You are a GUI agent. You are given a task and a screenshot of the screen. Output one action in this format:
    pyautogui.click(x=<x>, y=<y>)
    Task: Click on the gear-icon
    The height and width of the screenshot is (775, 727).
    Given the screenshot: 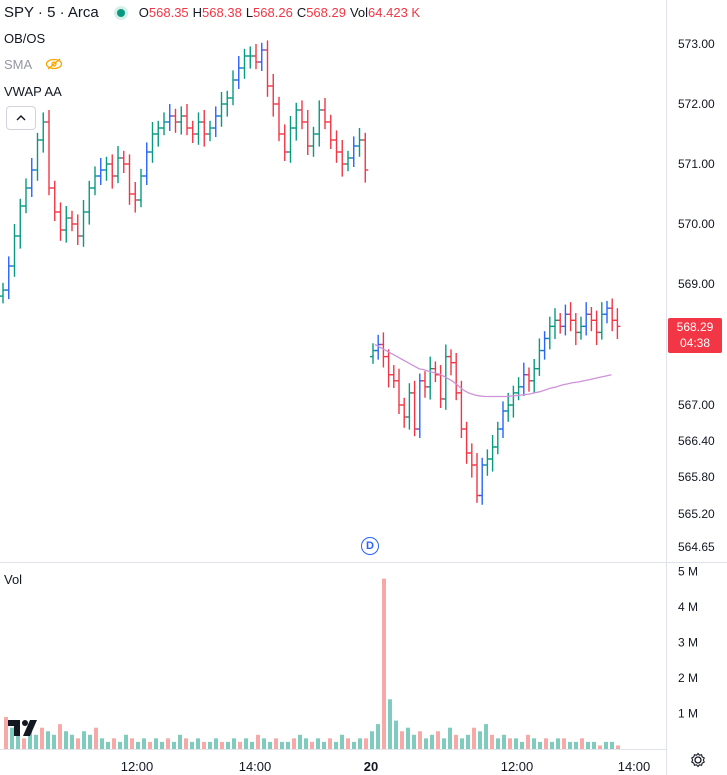 What is the action you would take?
    pyautogui.click(x=698, y=762)
    